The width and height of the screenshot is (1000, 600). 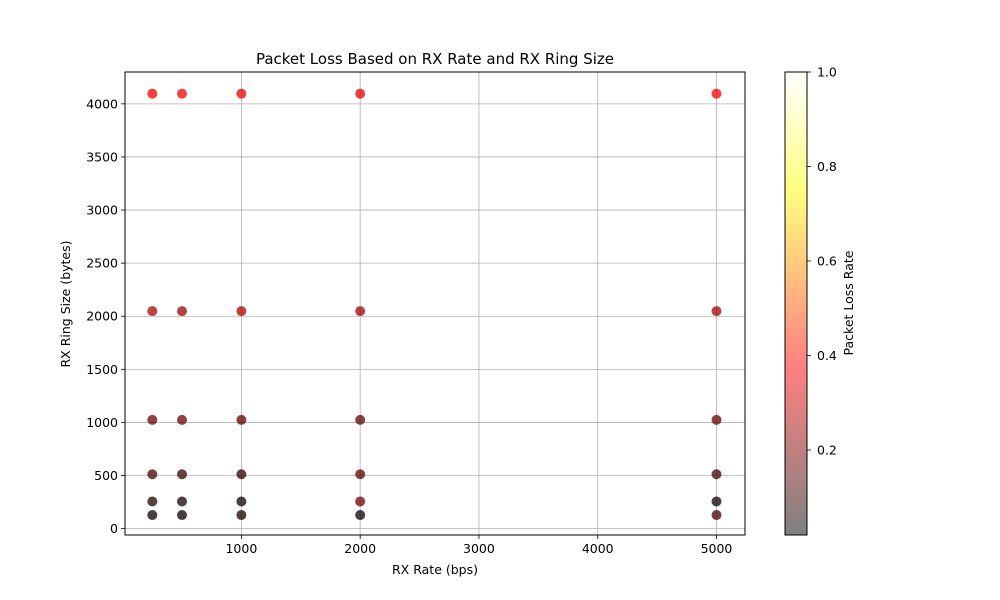 I want to click on colorbar-frame, so click(x=796, y=303).